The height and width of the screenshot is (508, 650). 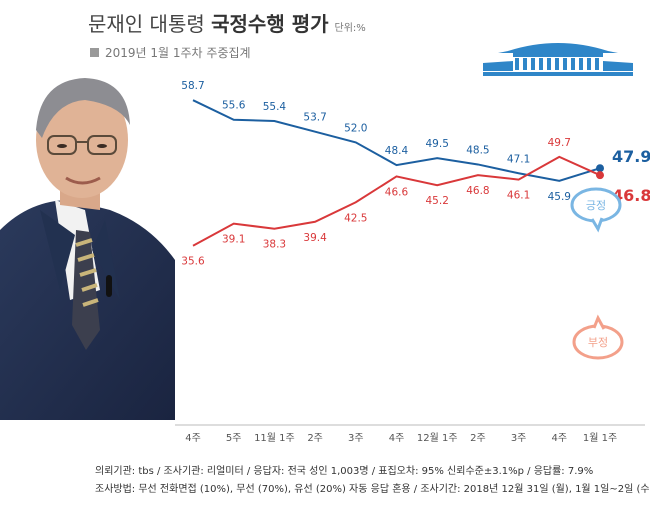 What do you see at coordinates (193, 262) in the screenshot?
I see `data-label: 35.6` at bounding box center [193, 262].